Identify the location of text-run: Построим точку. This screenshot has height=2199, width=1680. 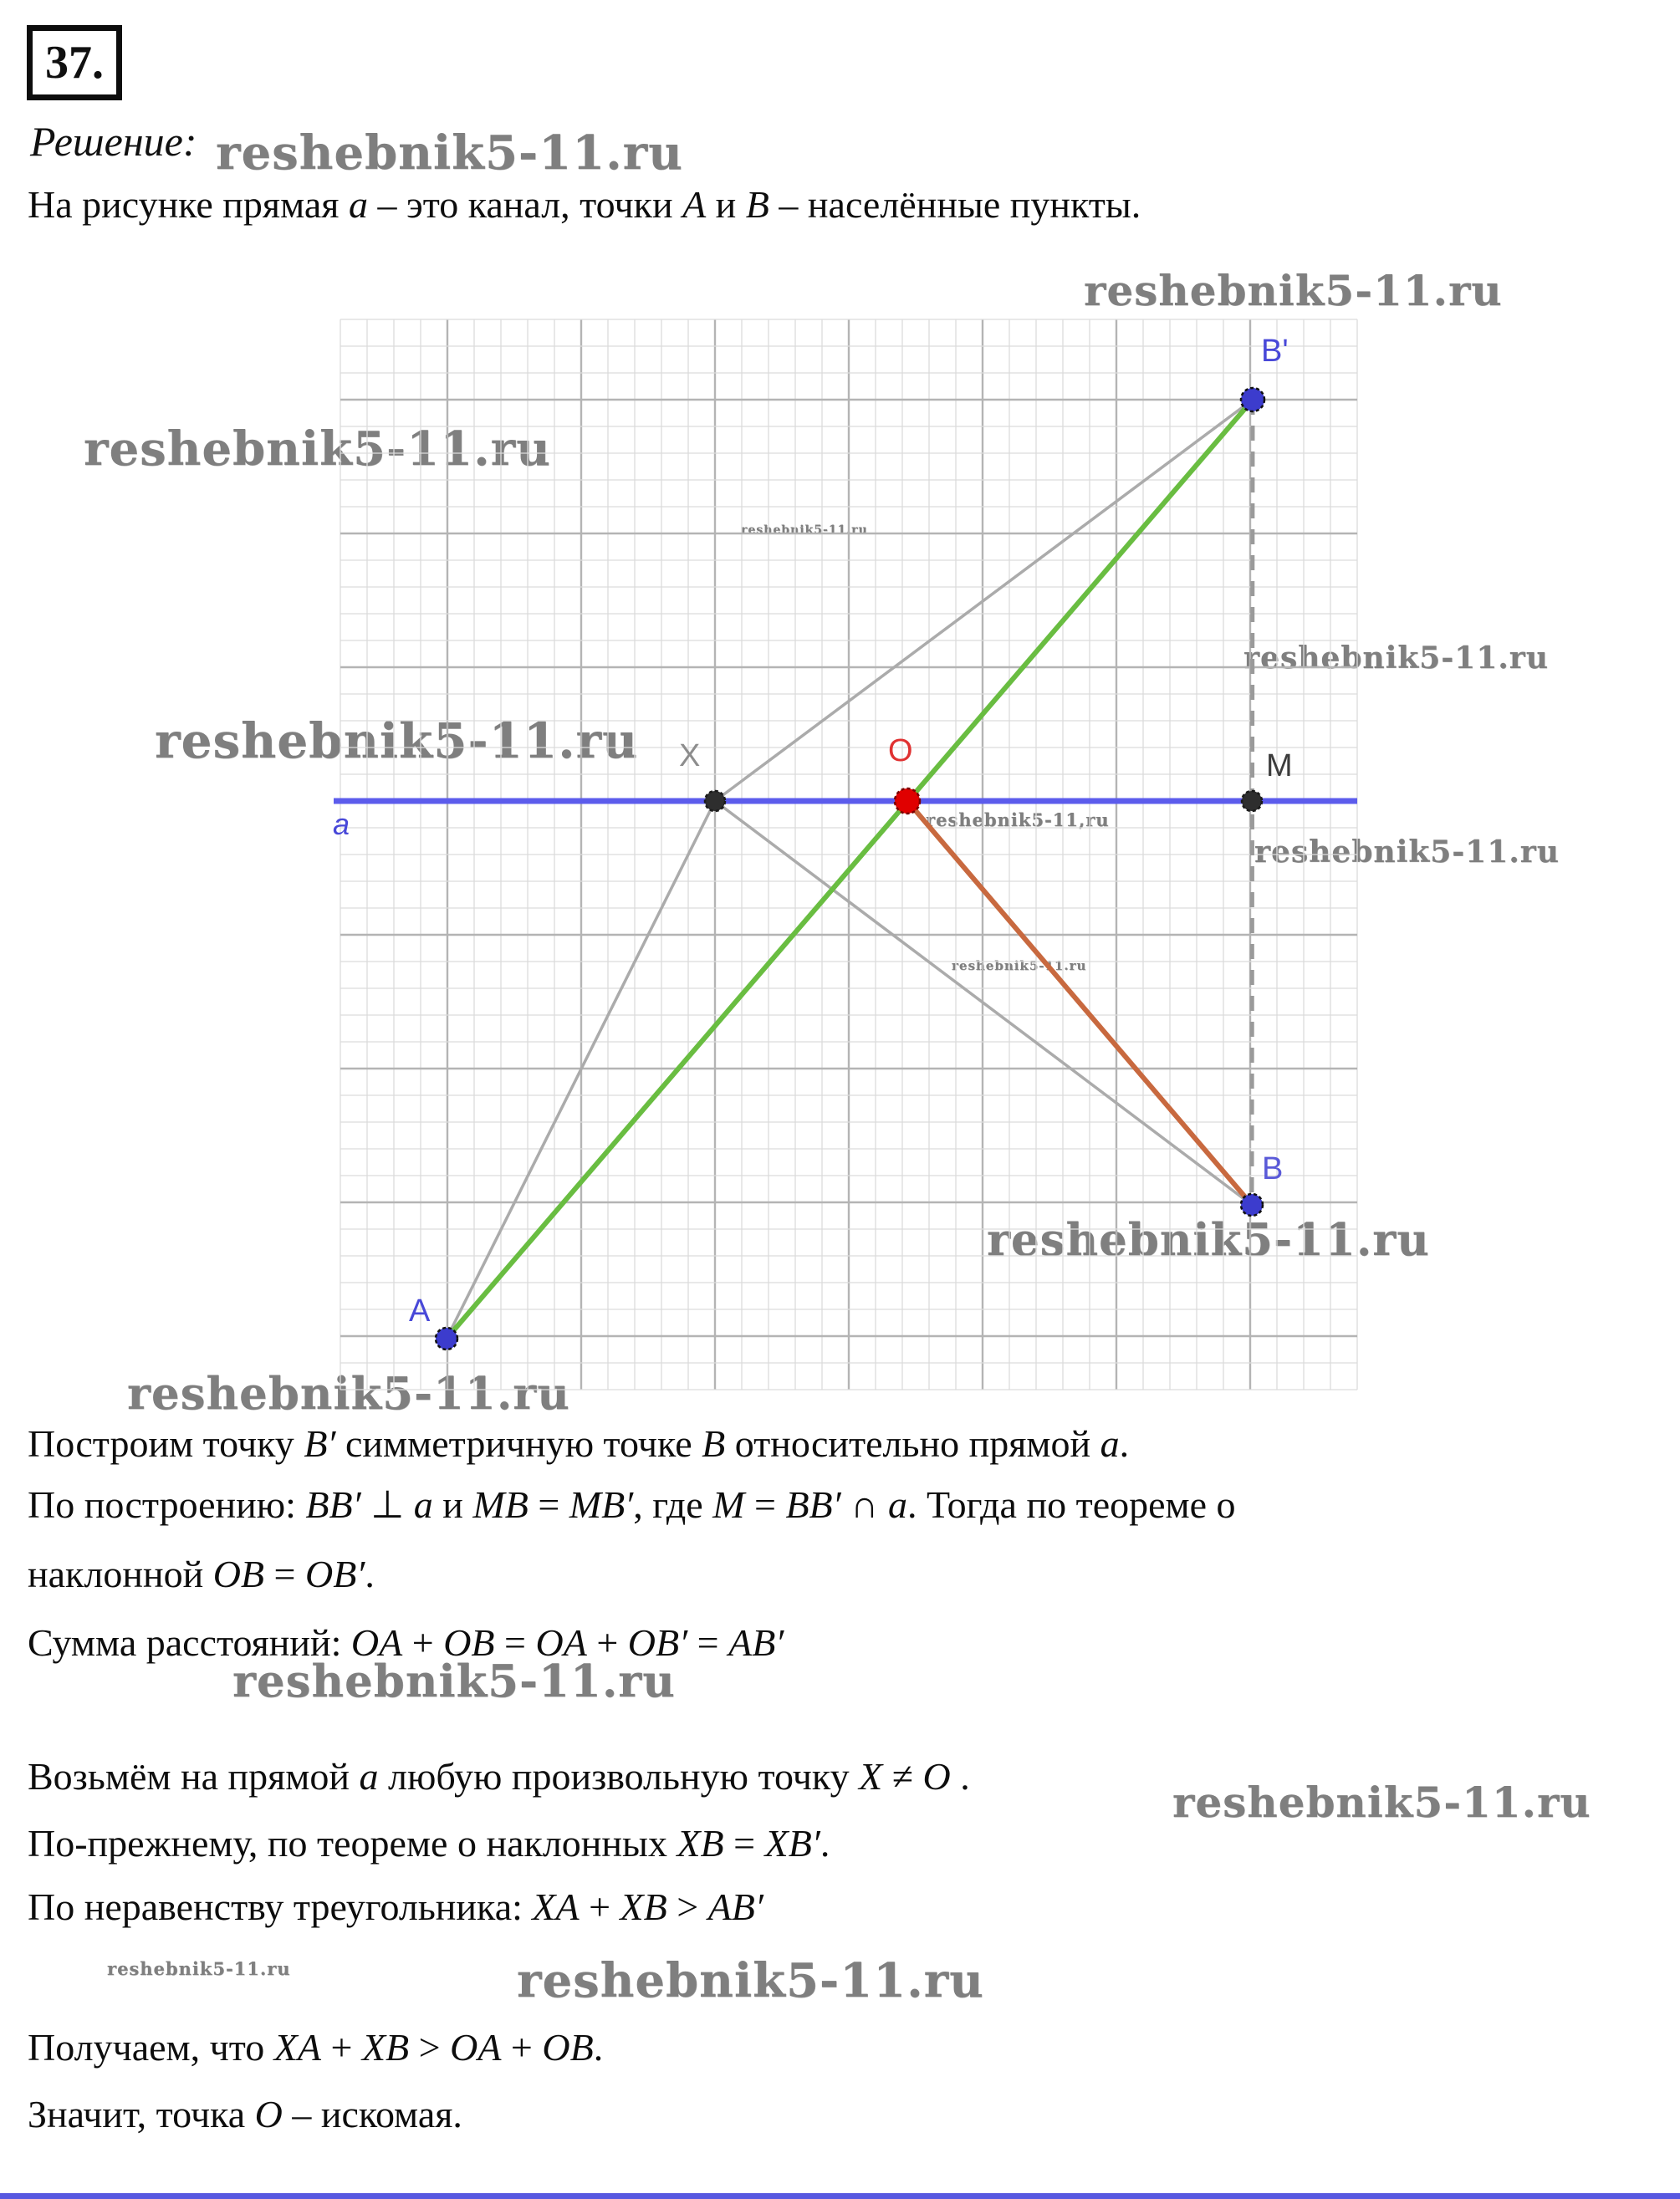
(166, 1443).